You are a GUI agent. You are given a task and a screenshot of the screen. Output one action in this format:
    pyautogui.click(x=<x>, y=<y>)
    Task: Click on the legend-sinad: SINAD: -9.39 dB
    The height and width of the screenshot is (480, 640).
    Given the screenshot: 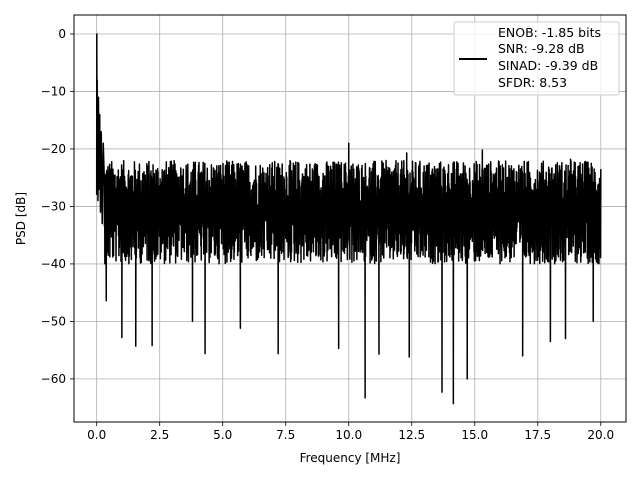 What is the action you would take?
    pyautogui.click(x=548, y=65)
    